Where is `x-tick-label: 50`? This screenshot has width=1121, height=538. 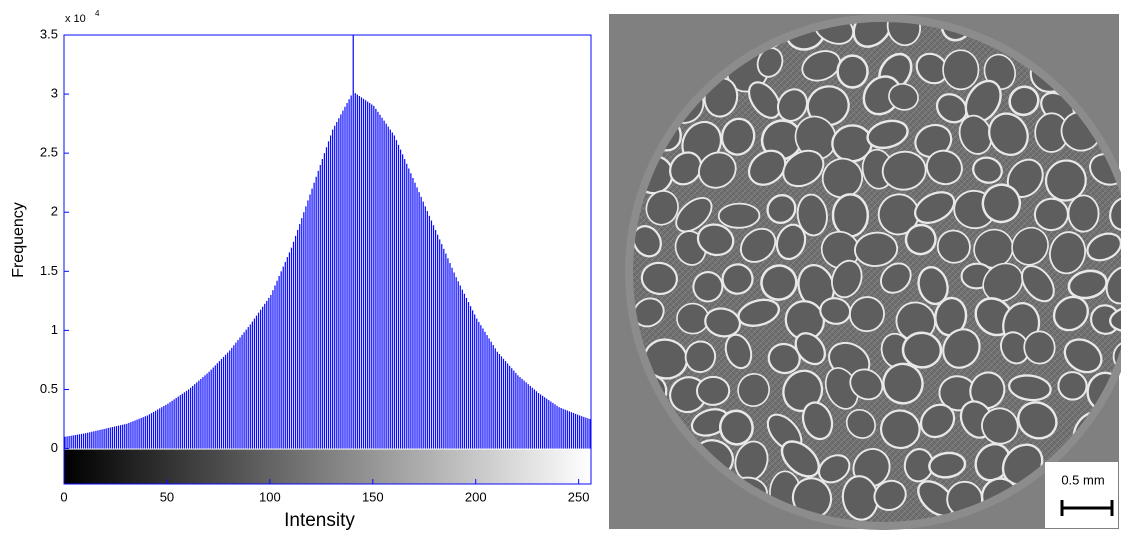 x-tick-label: 50 is located at coordinates (167, 496).